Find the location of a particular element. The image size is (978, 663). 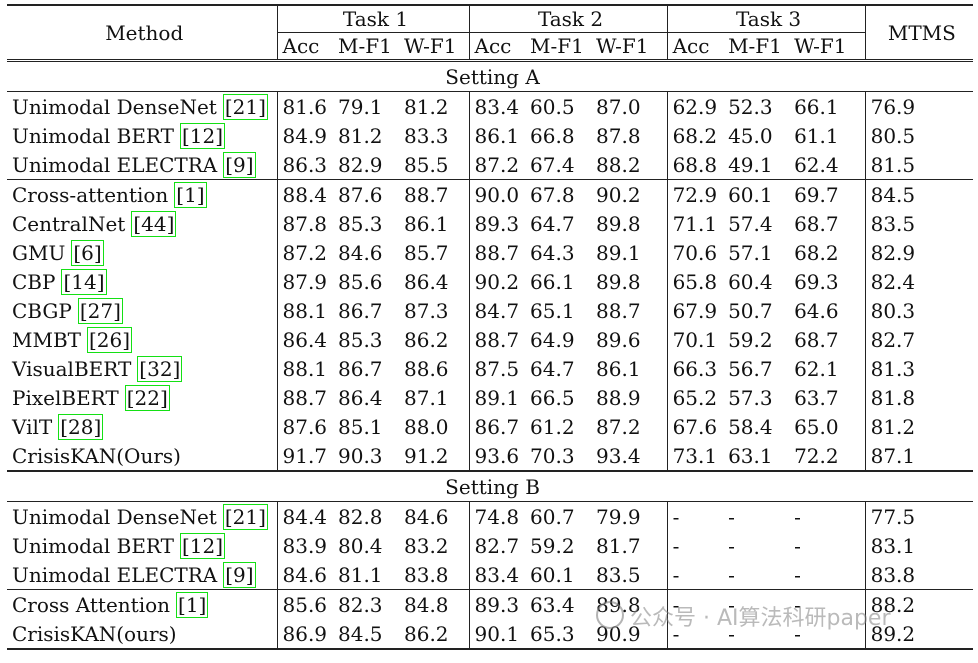

citation-link: [27] is located at coordinates (100, 310).